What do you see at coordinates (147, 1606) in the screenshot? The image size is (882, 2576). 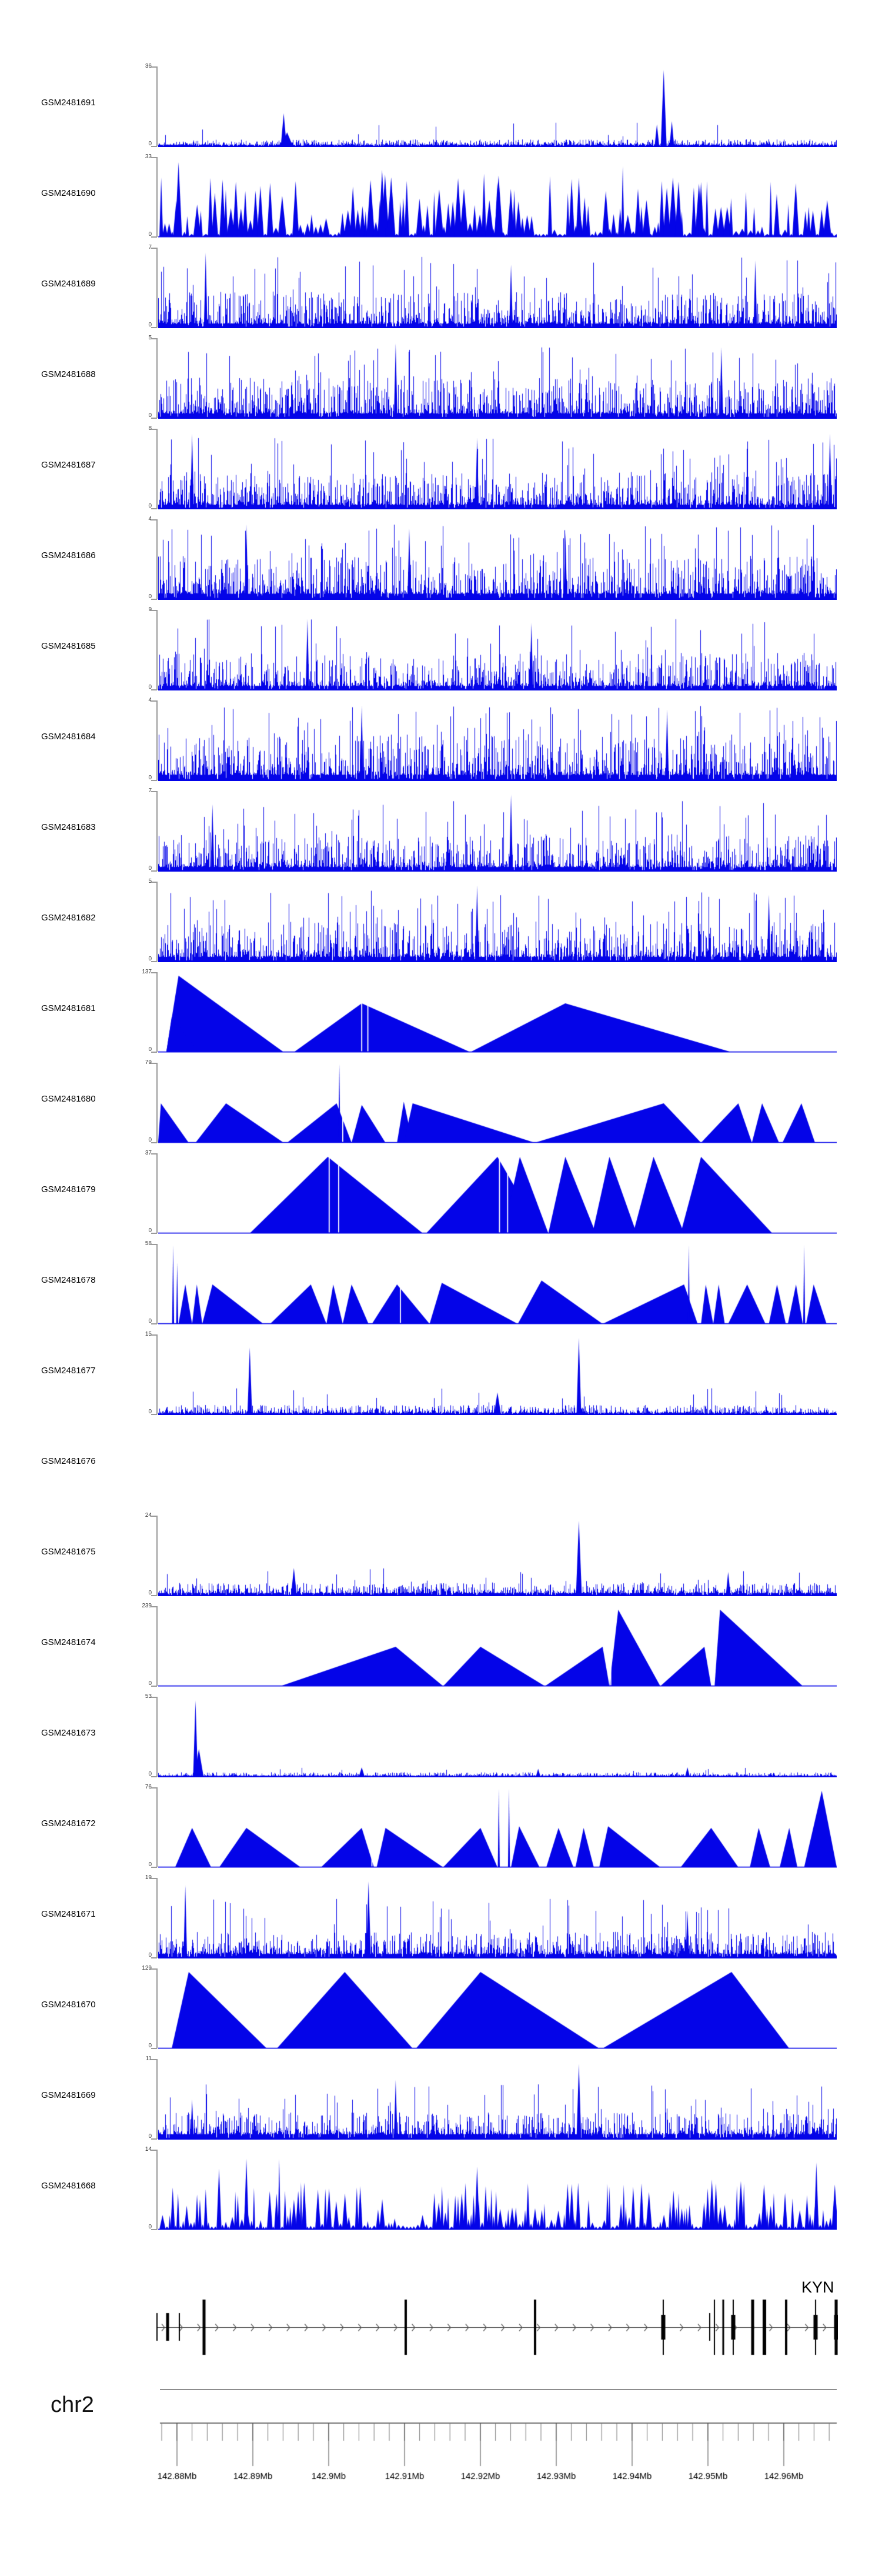 I see `track-ymax: 239` at bounding box center [147, 1606].